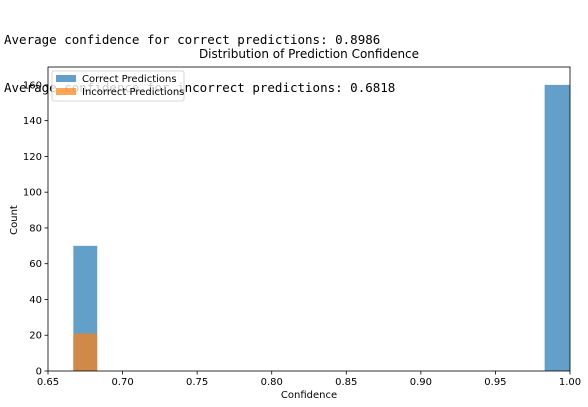  I want to click on legend-swatch-incorrect, so click(66, 91).